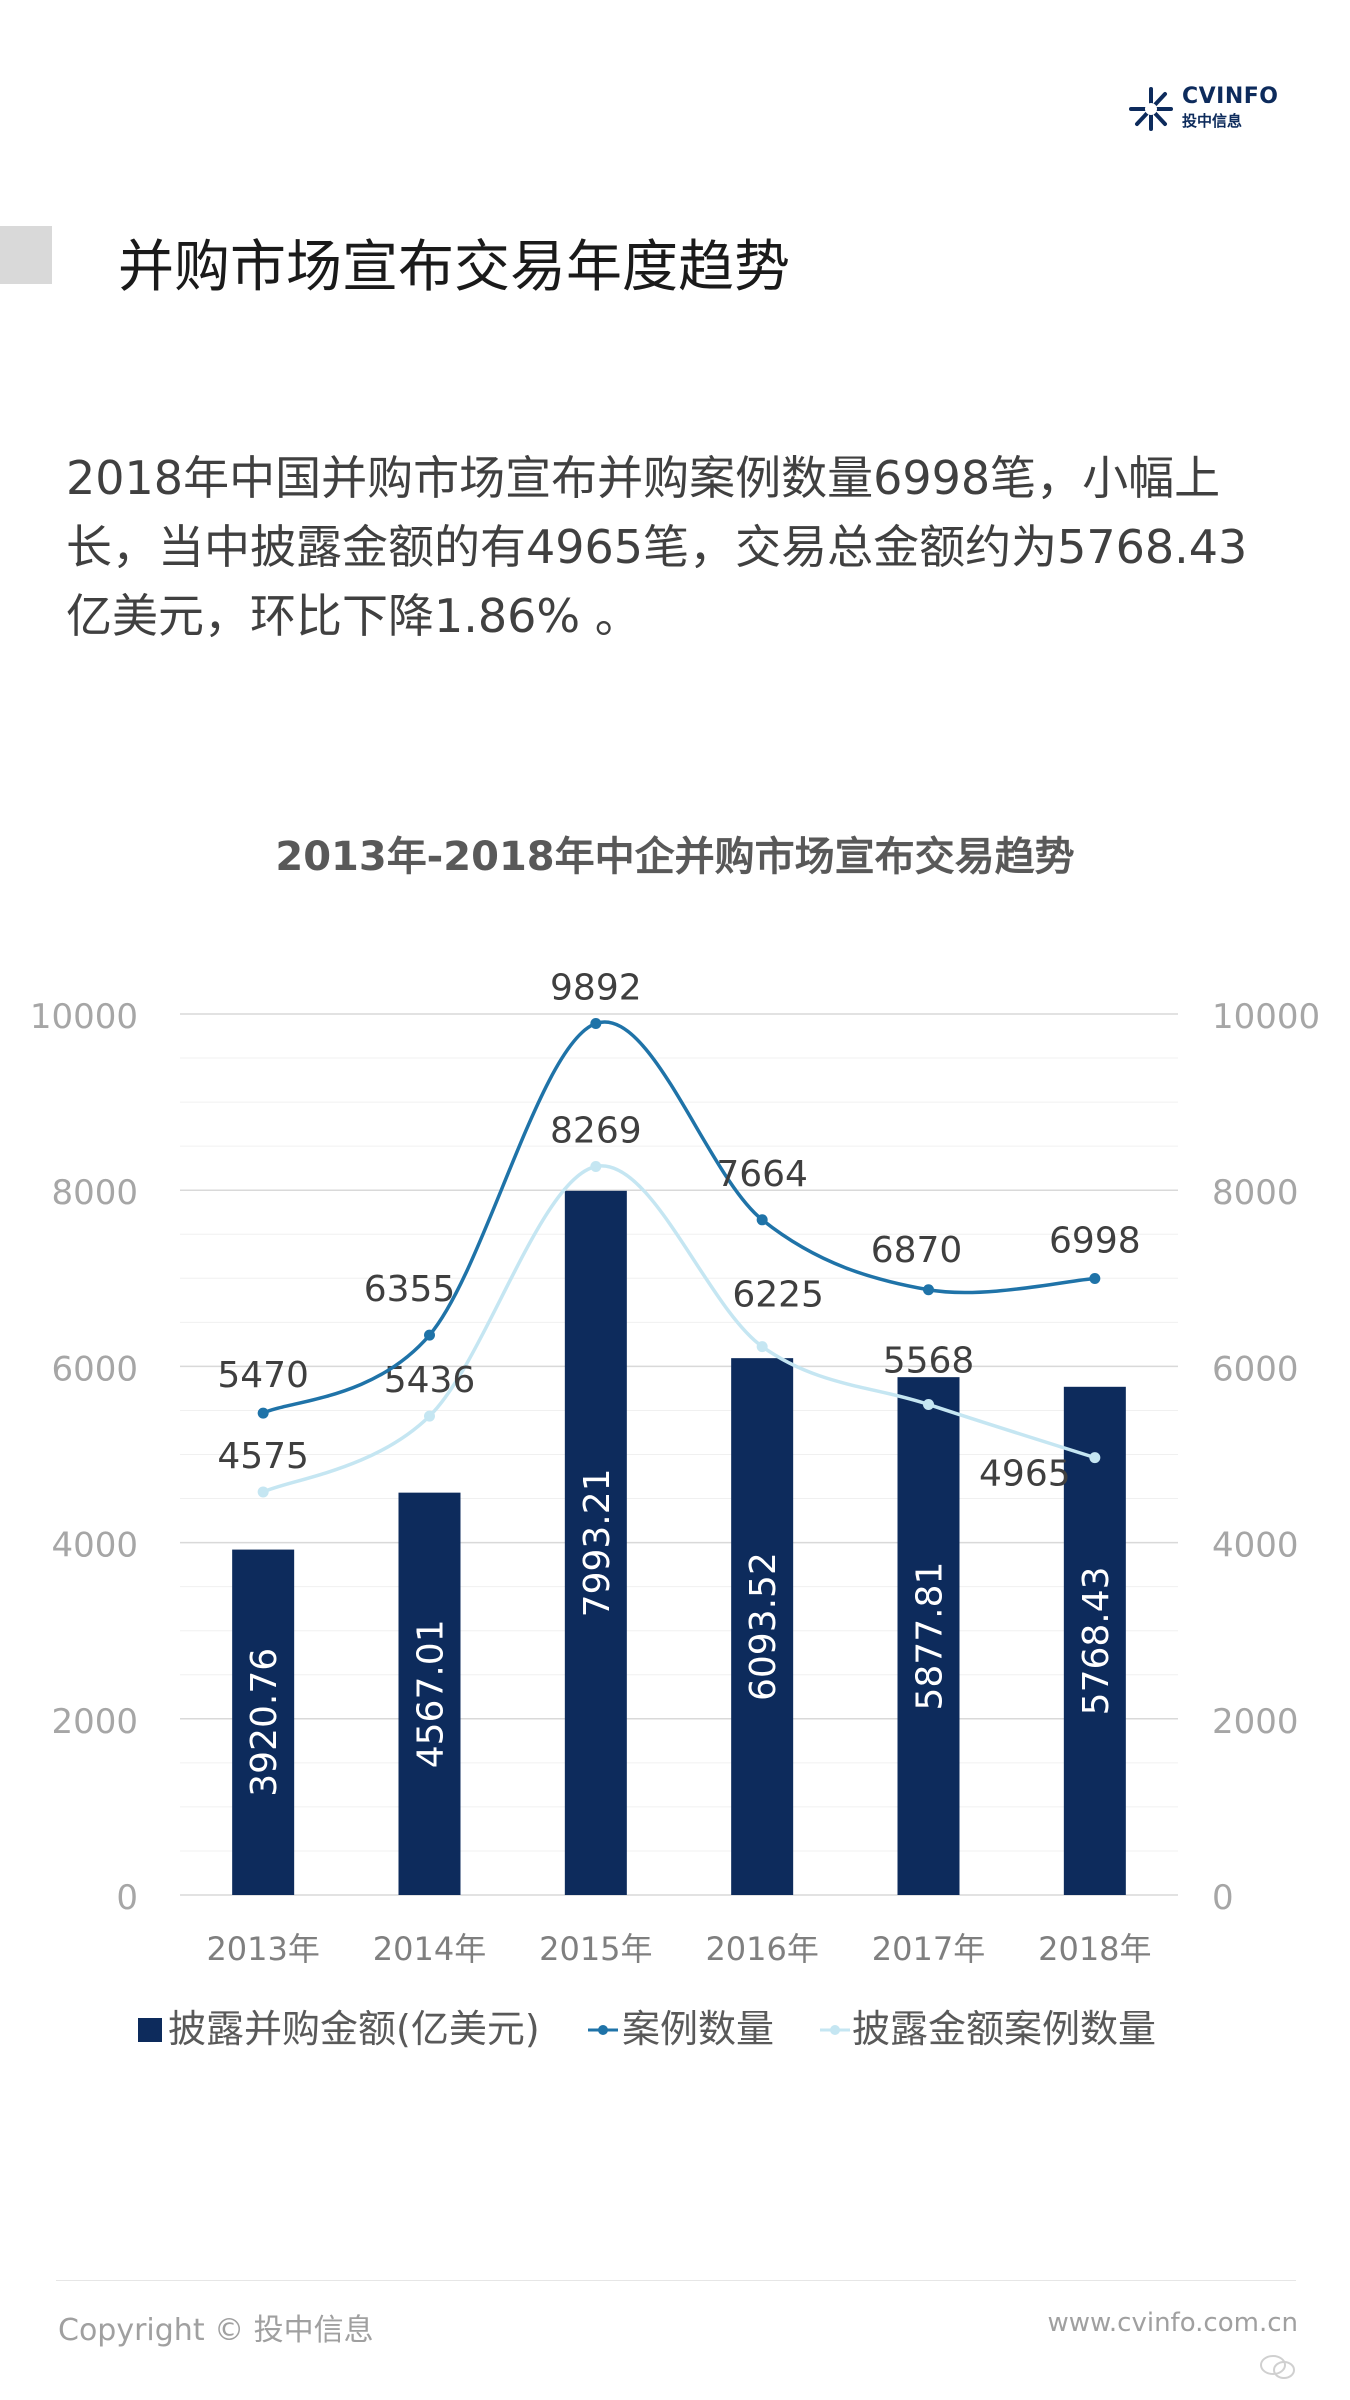  What do you see at coordinates (674, 857) in the screenshot?
I see `chart-title: 2013年-2018年中企并购市场宣布交易趋势` at bounding box center [674, 857].